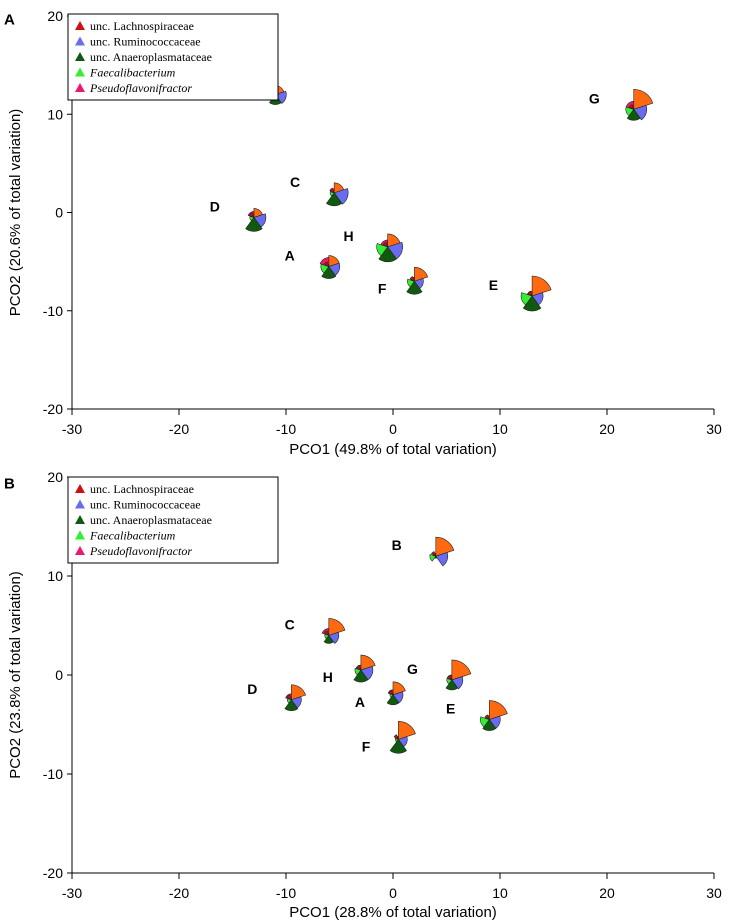 Image resolution: width=729 pixels, height=924 pixels. I want to click on point-label: D, so click(252, 689).